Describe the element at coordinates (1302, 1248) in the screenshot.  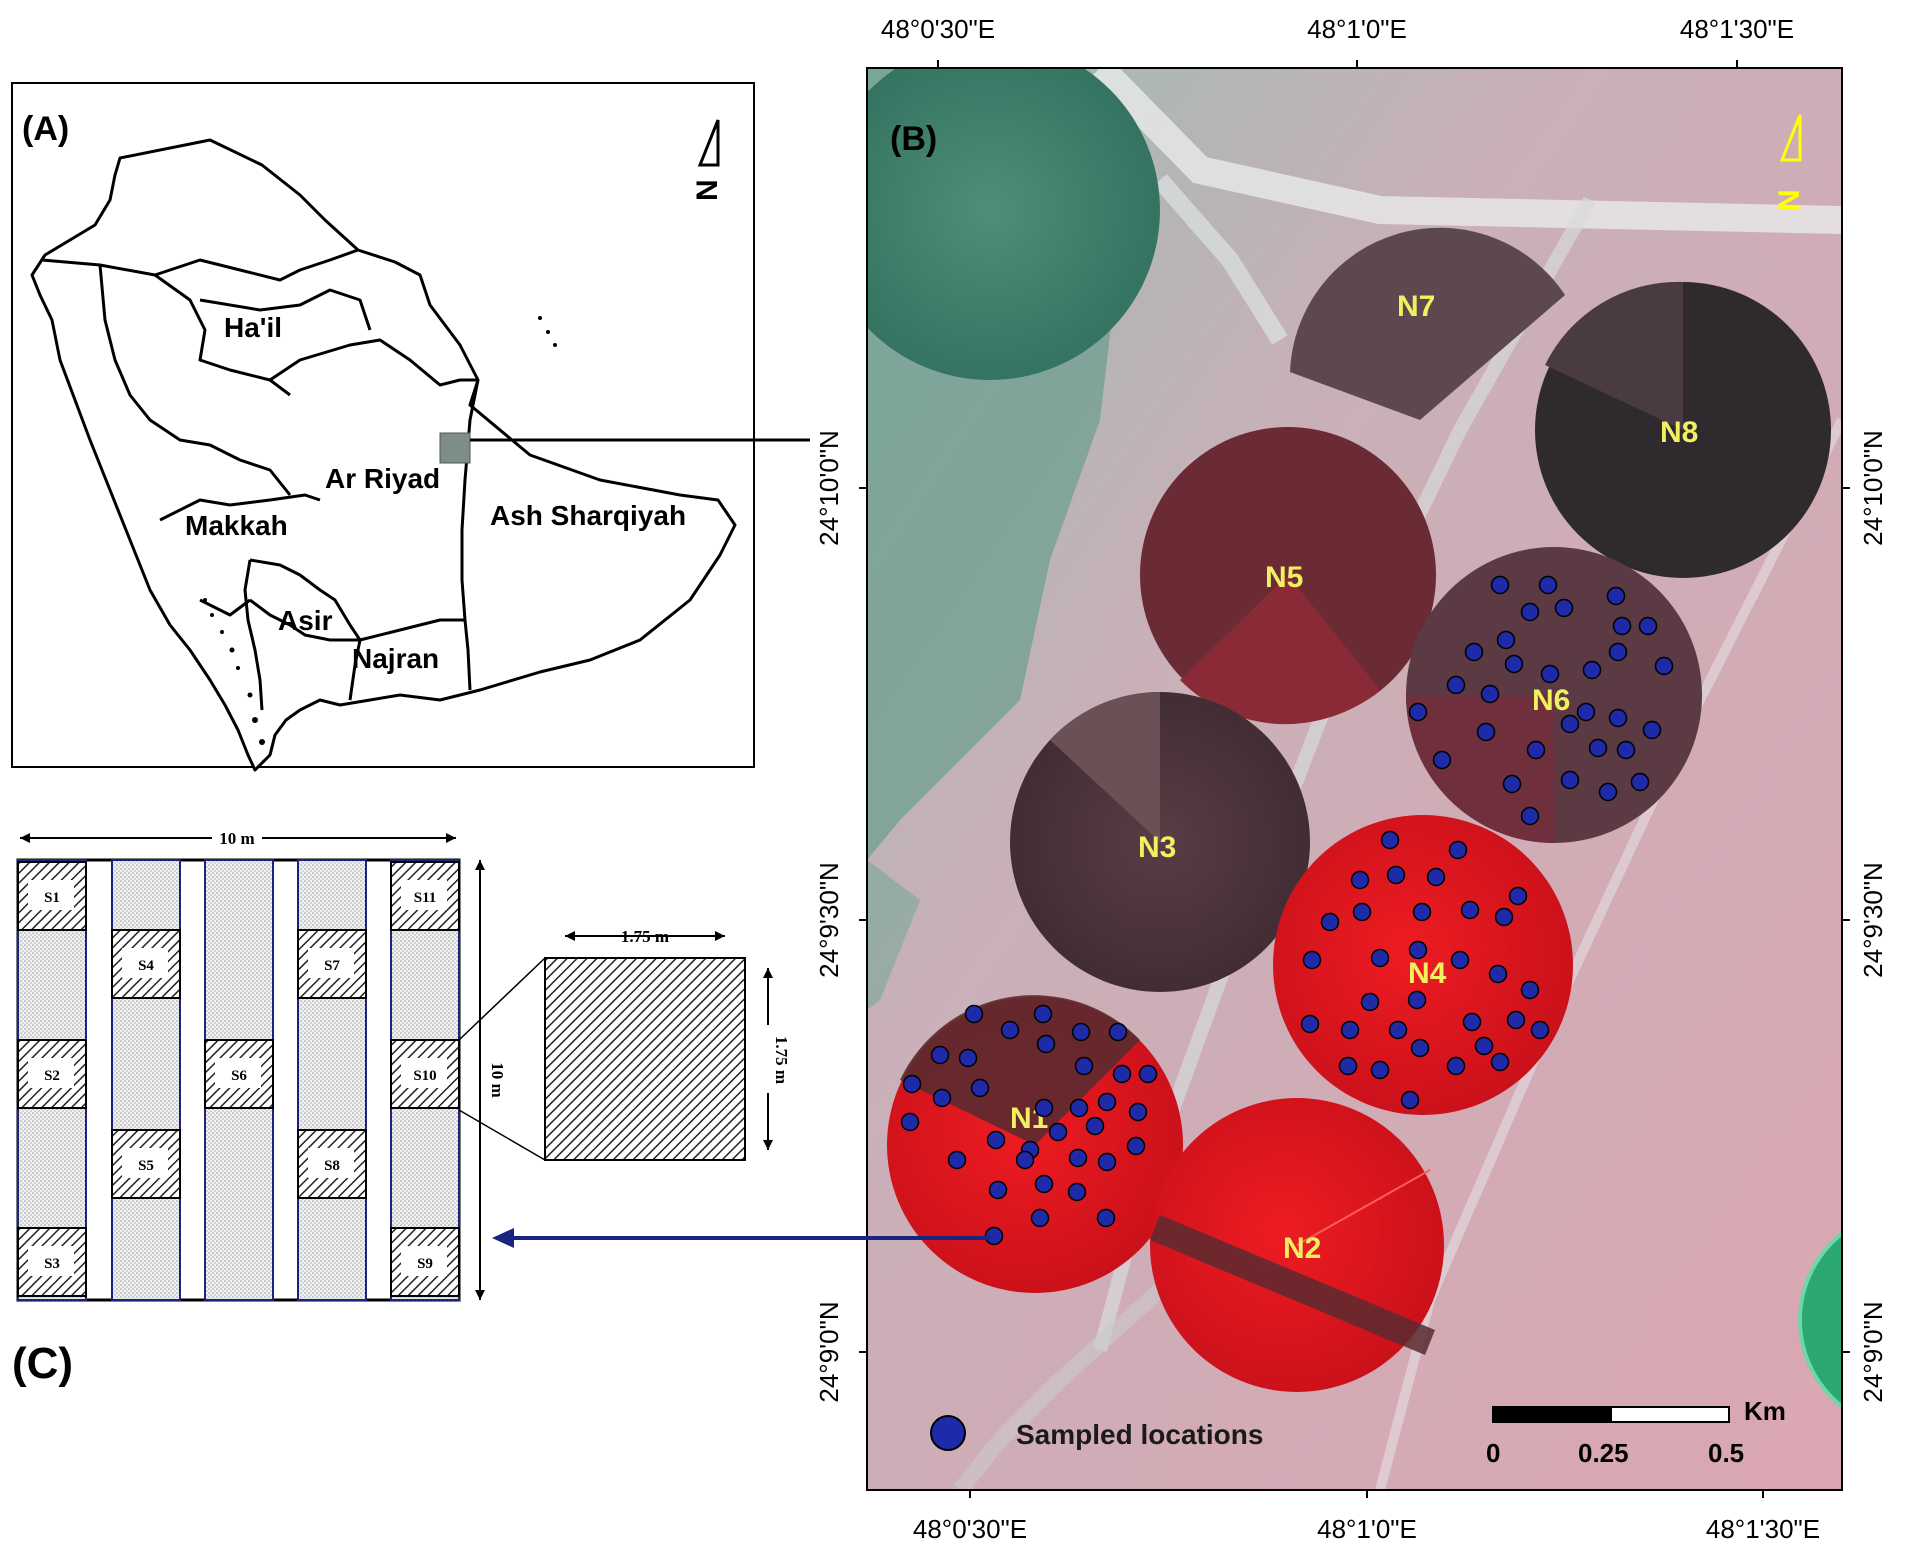
I see `field-label-n2: N2` at that location.